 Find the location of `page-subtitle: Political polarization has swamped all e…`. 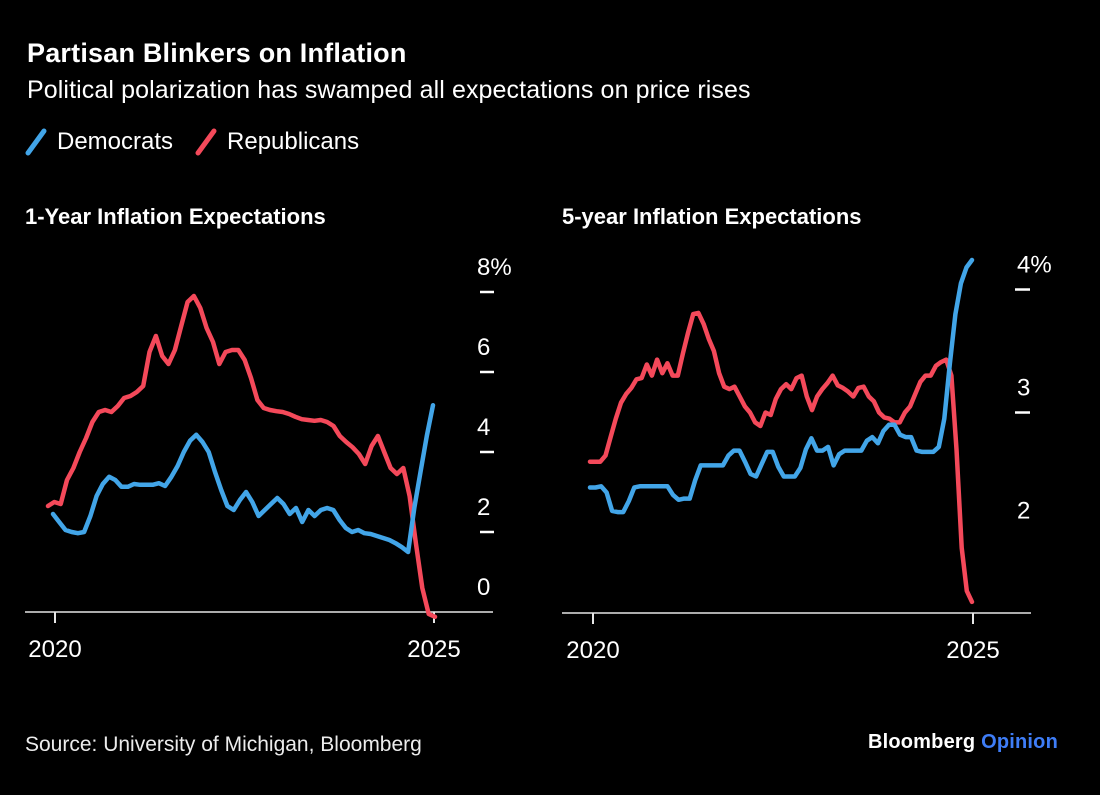

page-subtitle: Political polarization has swamped all e… is located at coordinates (389, 90).